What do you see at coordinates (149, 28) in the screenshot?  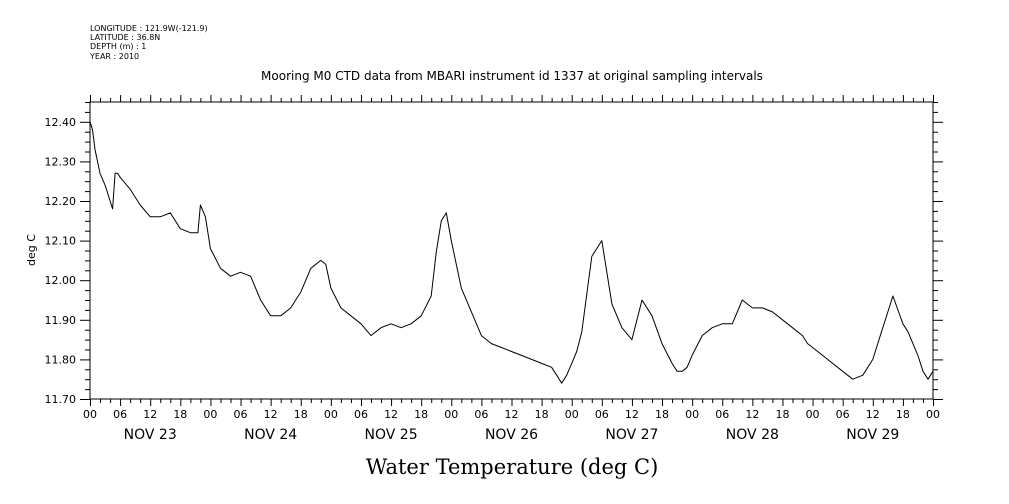 I see `meta-longitude: LONGITUDE : 121.9W(-121.9)` at bounding box center [149, 28].